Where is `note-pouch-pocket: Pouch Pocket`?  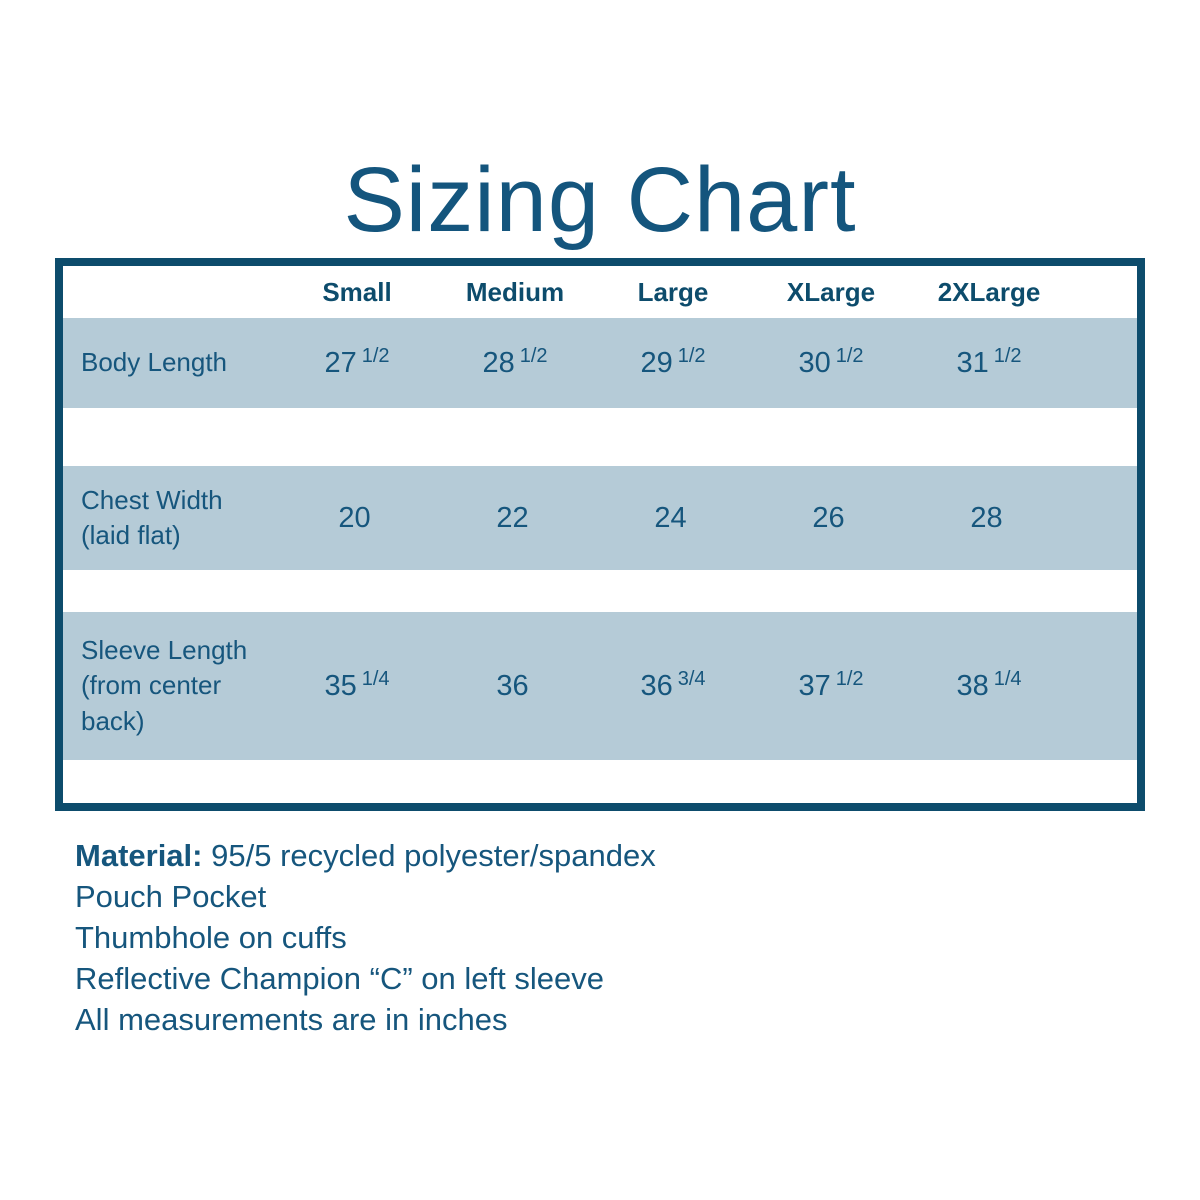
note-pouch-pocket: Pouch Pocket is located at coordinates (171, 896).